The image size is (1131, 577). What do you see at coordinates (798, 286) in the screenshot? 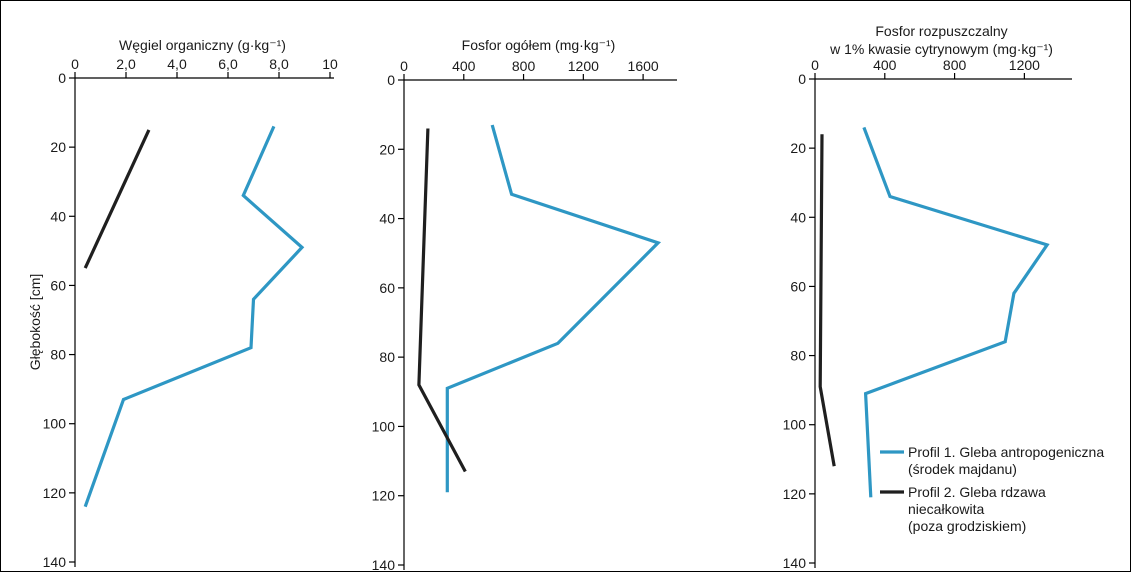
I see `panel-3-y-tick-label: 60` at bounding box center [798, 286].